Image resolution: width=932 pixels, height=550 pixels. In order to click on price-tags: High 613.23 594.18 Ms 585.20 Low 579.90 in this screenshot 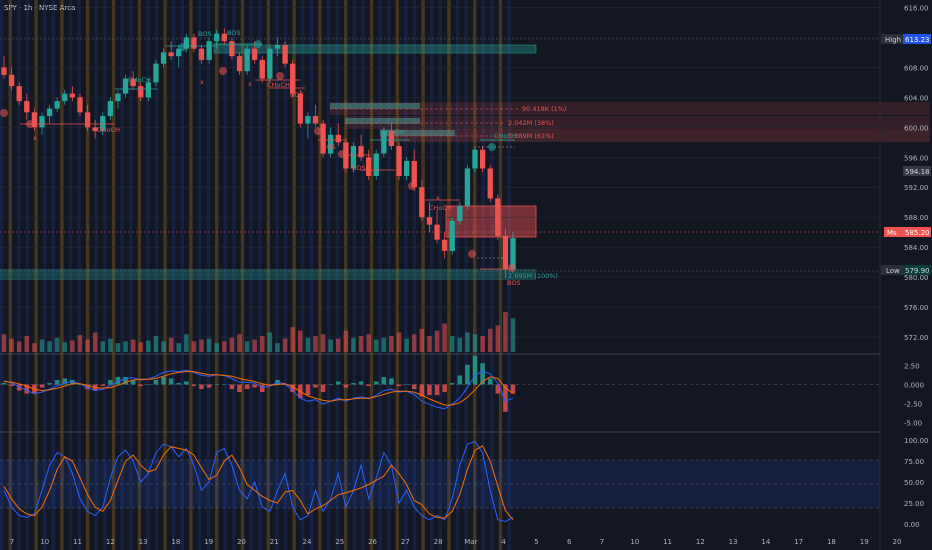, I will do `click(906, 154)`.